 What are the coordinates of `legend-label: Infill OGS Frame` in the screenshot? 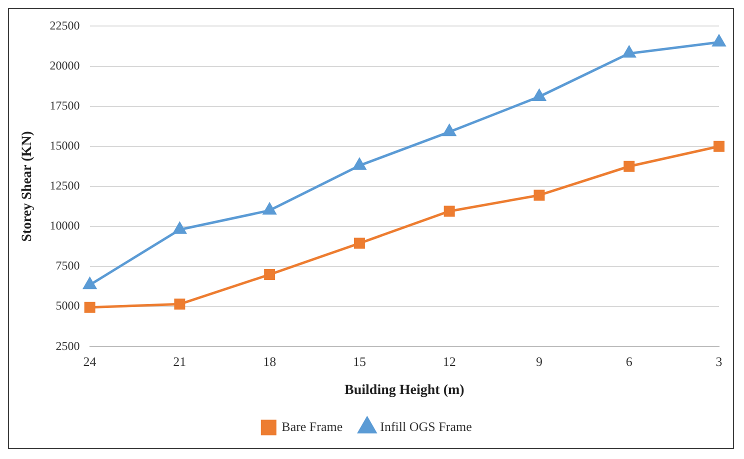 It's located at (426, 426).